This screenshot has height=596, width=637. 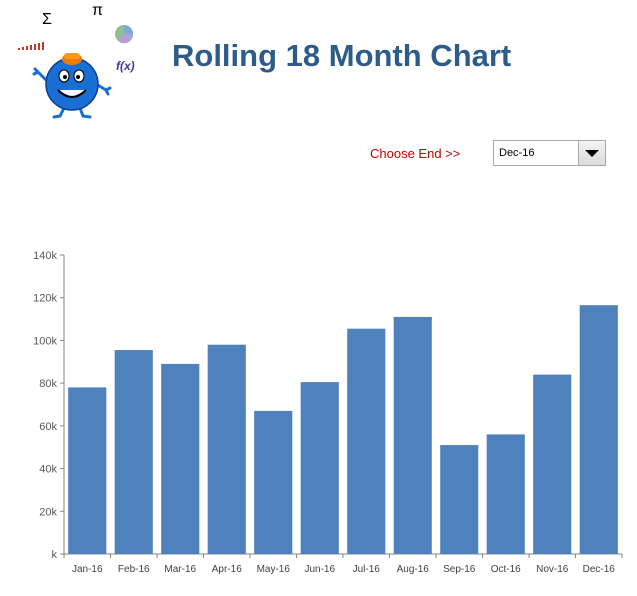 What do you see at coordinates (55, 555) in the screenshot?
I see `y-tick-label: k` at bounding box center [55, 555].